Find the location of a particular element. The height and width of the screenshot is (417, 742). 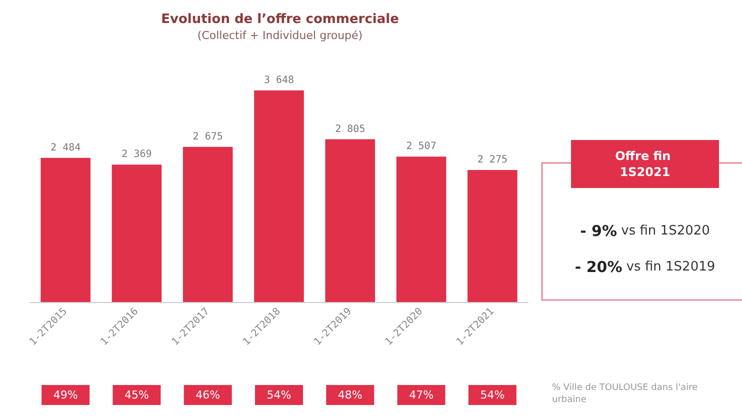

text: - 20% vs fin 1S2019 is located at coordinates (645, 267).